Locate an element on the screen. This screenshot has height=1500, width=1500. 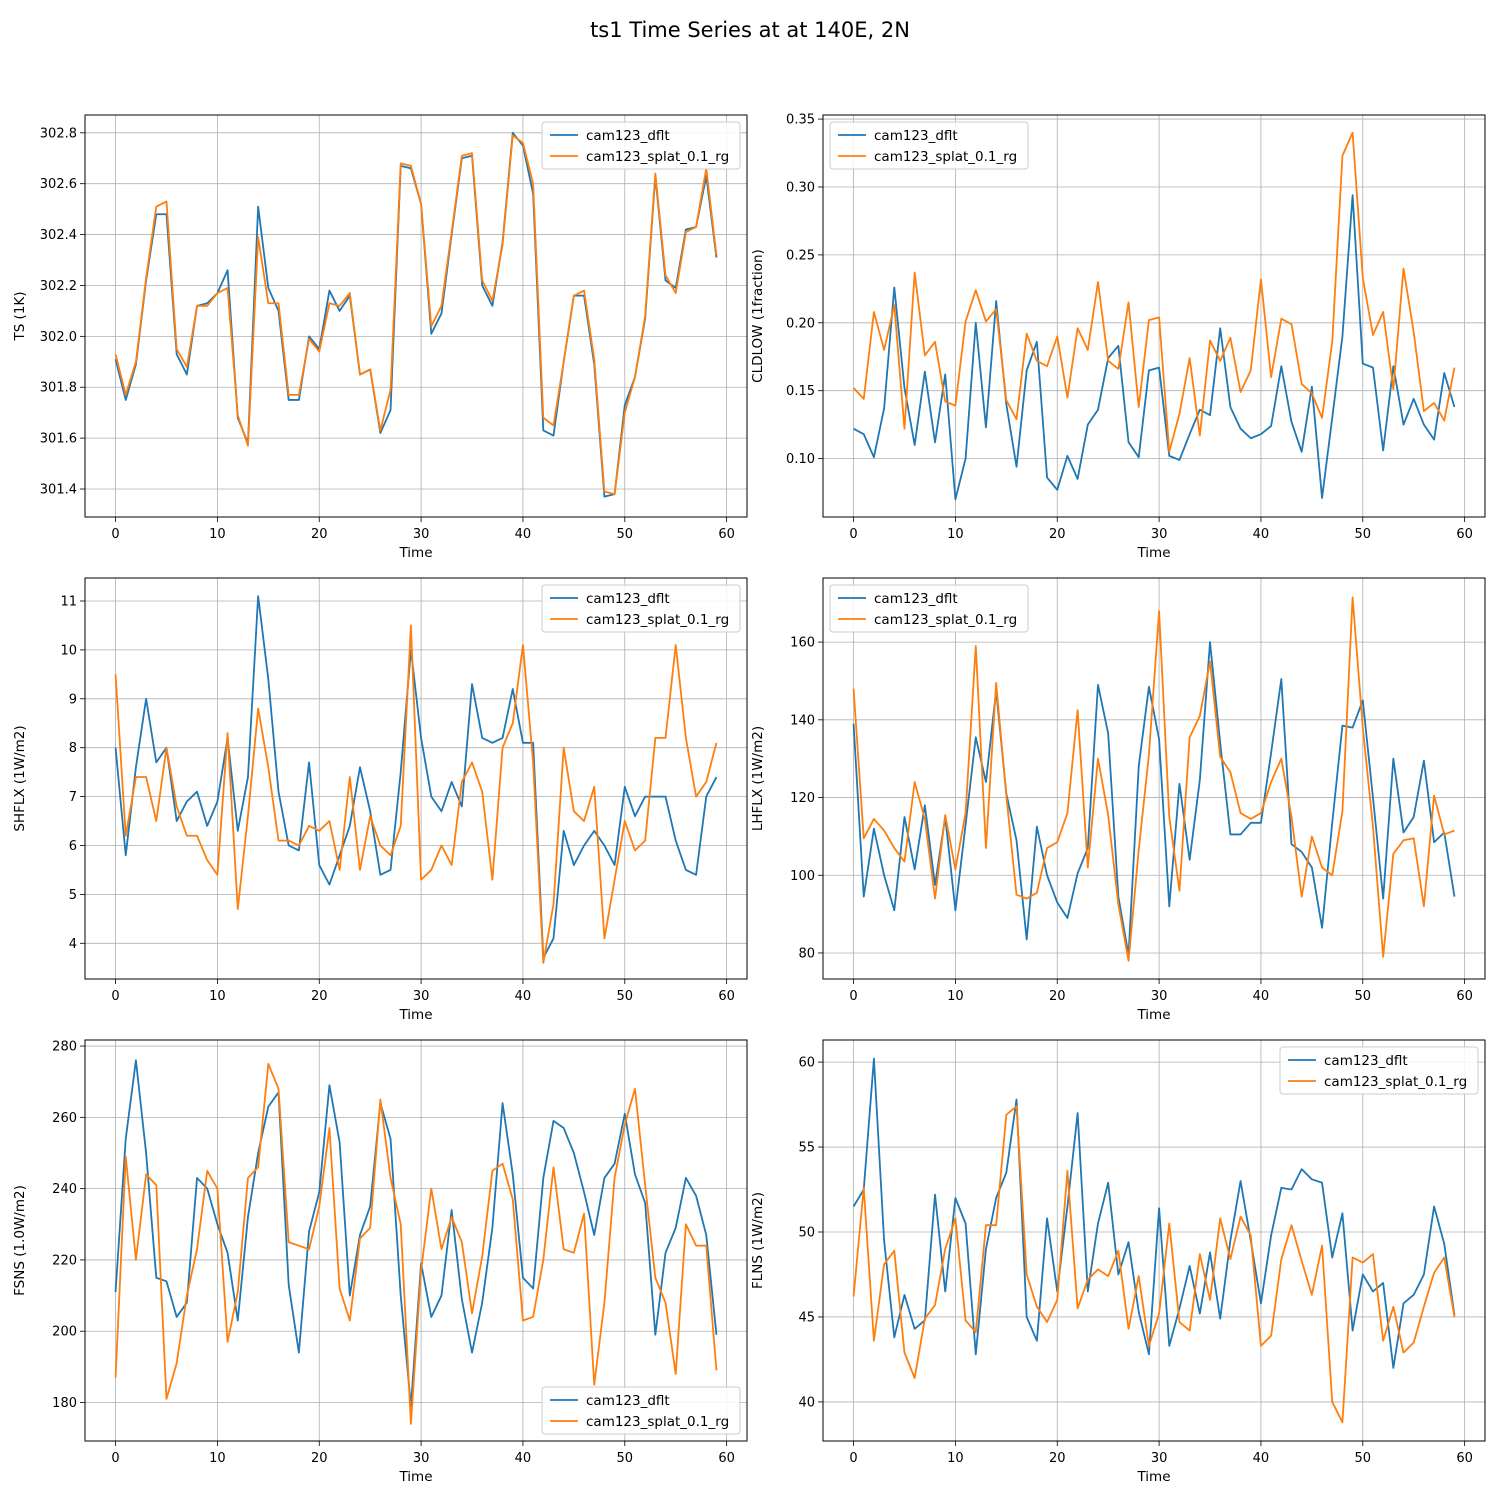
y-tick-label: 302.0 is located at coordinates (58, 337).